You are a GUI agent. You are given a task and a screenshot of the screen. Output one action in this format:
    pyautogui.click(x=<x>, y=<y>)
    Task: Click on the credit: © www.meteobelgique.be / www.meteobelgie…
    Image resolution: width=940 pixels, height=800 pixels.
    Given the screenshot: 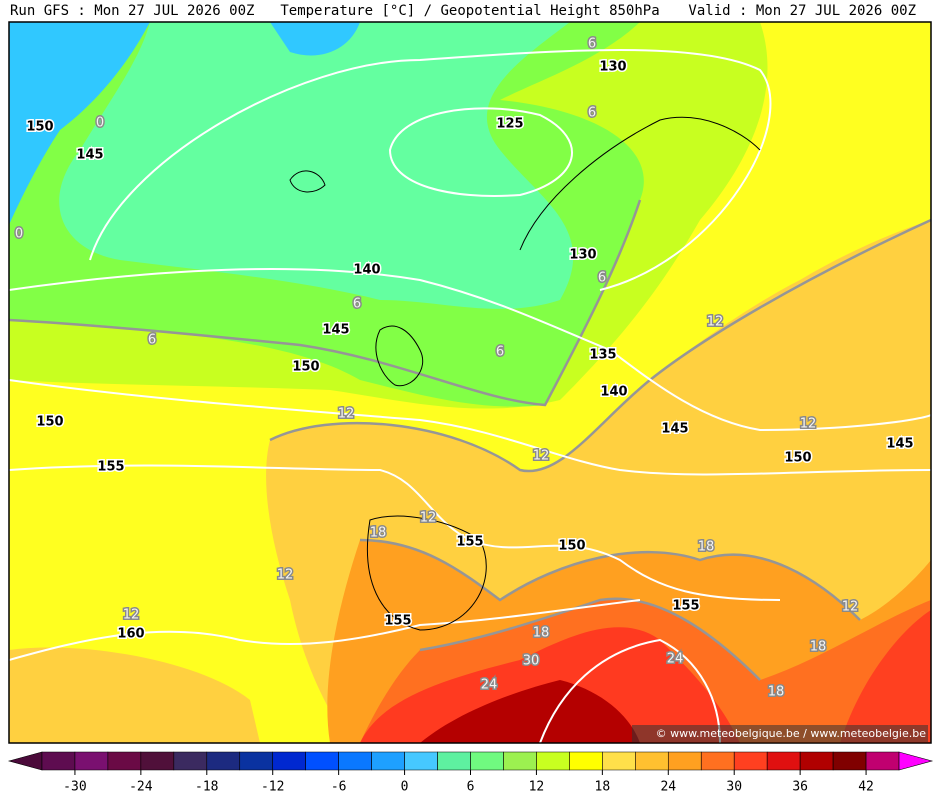 What is the action you would take?
    pyautogui.click(x=791, y=733)
    